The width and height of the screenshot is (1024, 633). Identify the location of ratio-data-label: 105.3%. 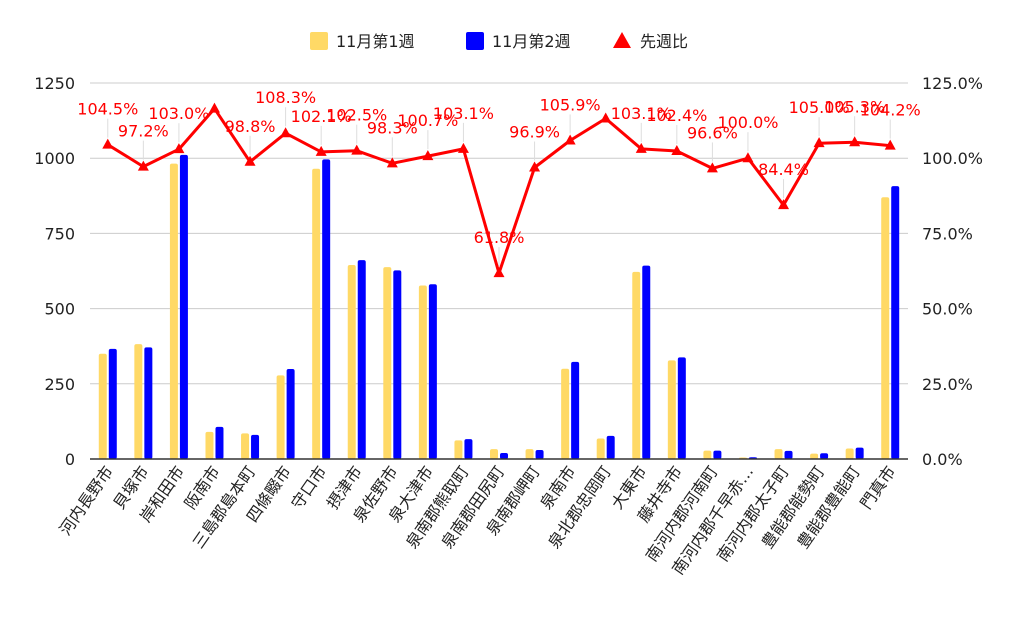
(854, 106).